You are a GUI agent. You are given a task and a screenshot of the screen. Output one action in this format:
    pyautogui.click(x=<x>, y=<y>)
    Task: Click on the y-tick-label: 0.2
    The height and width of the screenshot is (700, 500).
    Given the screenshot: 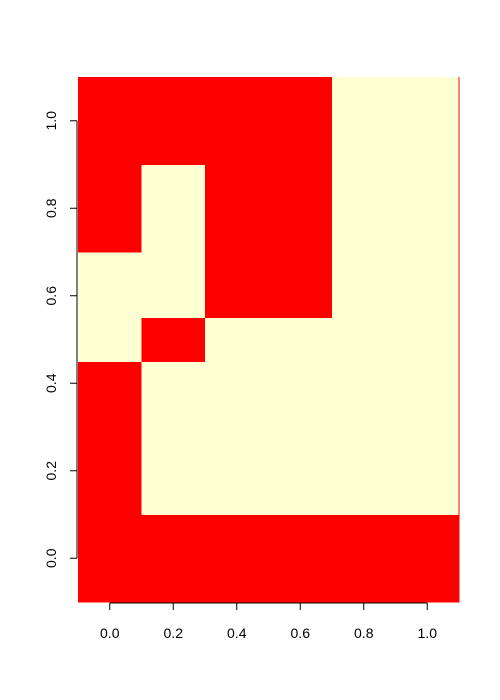 What is the action you would take?
    pyautogui.click(x=51, y=471)
    